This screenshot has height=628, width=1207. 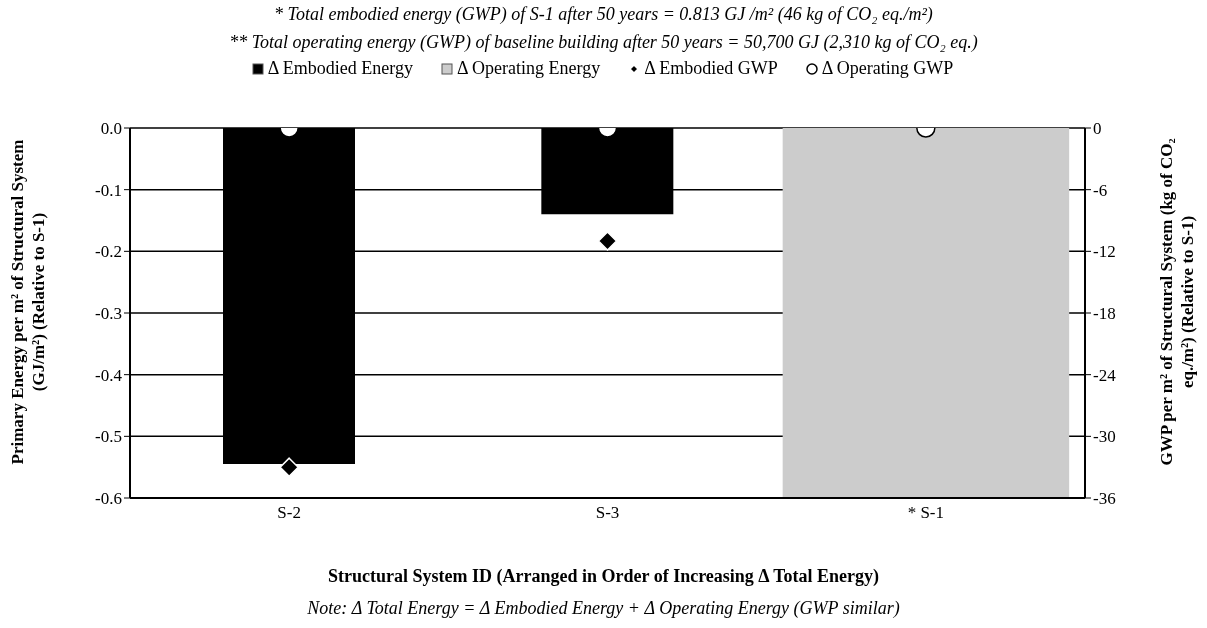 I want to click on y2-tick-label: -12, so click(x=1104, y=252).